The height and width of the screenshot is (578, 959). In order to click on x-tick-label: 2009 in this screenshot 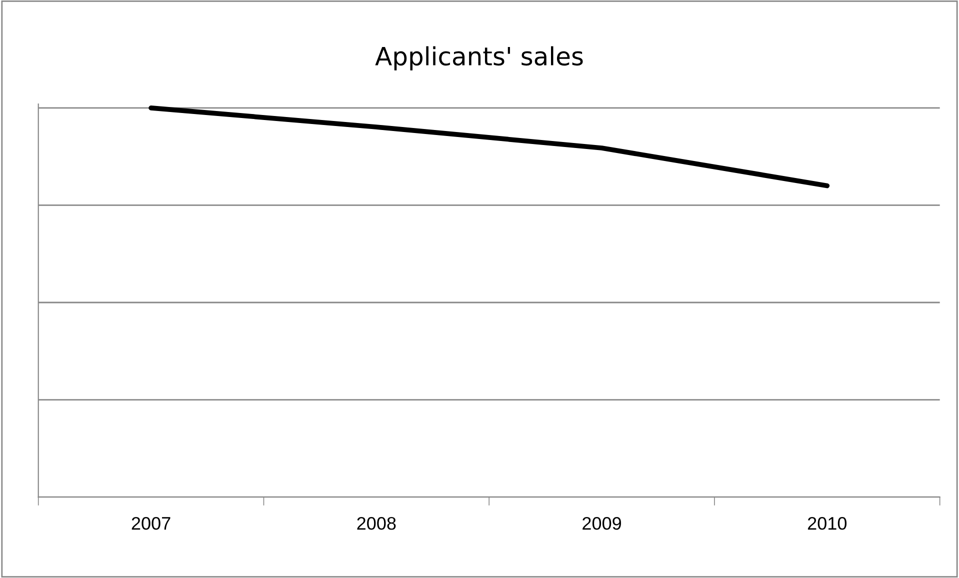, I will do `click(601, 523)`.